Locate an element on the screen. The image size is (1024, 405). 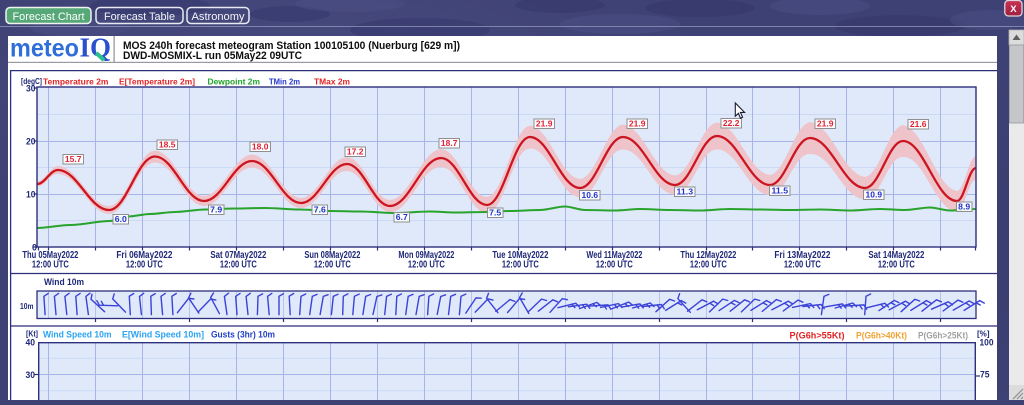
svg-text: 11.5 is located at coordinates (780, 191).